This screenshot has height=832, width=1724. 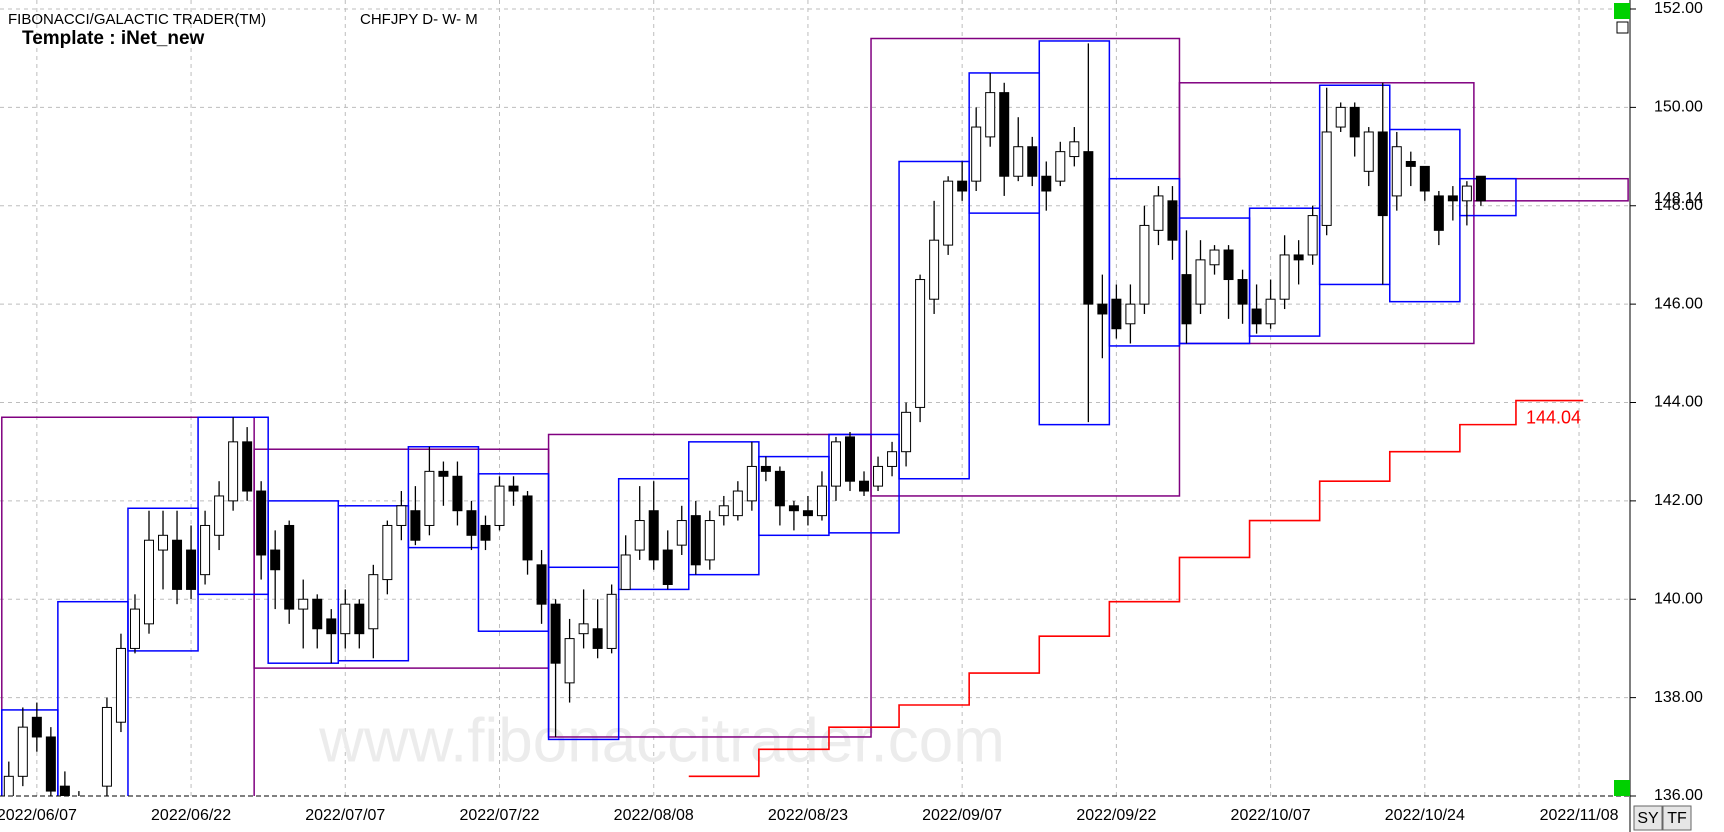 I want to click on app-title: FIBONACCI/GALACTIC TRADER(TM), so click(x=137, y=19).